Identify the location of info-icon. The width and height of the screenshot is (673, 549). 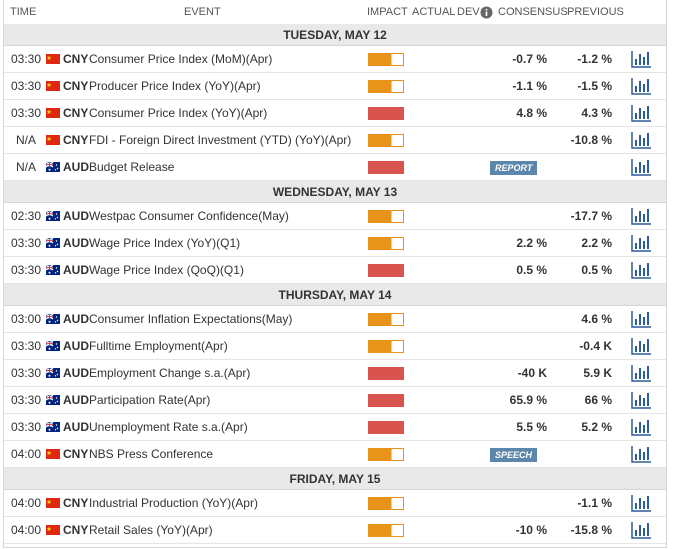
(486, 12).